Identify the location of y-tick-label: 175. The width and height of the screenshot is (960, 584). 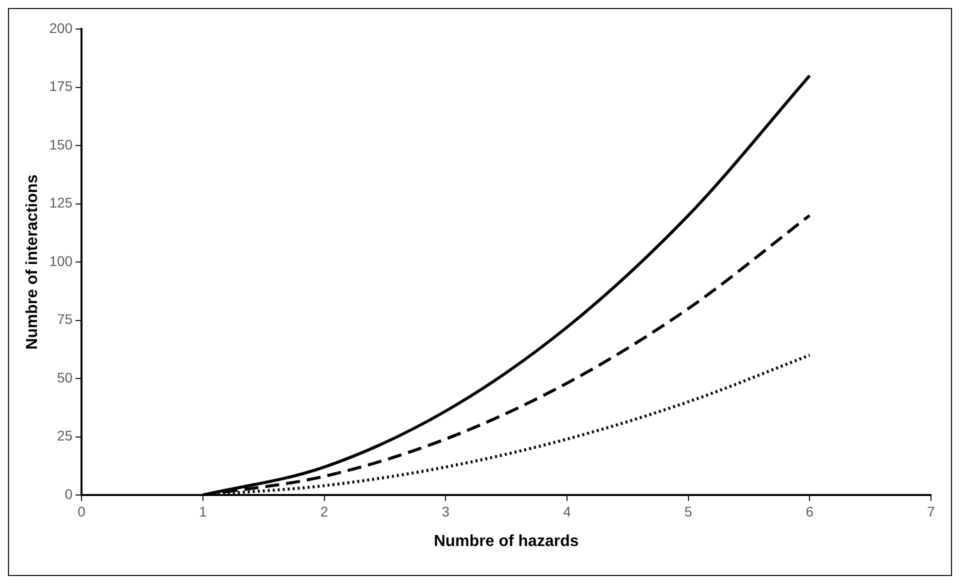
(61, 86).